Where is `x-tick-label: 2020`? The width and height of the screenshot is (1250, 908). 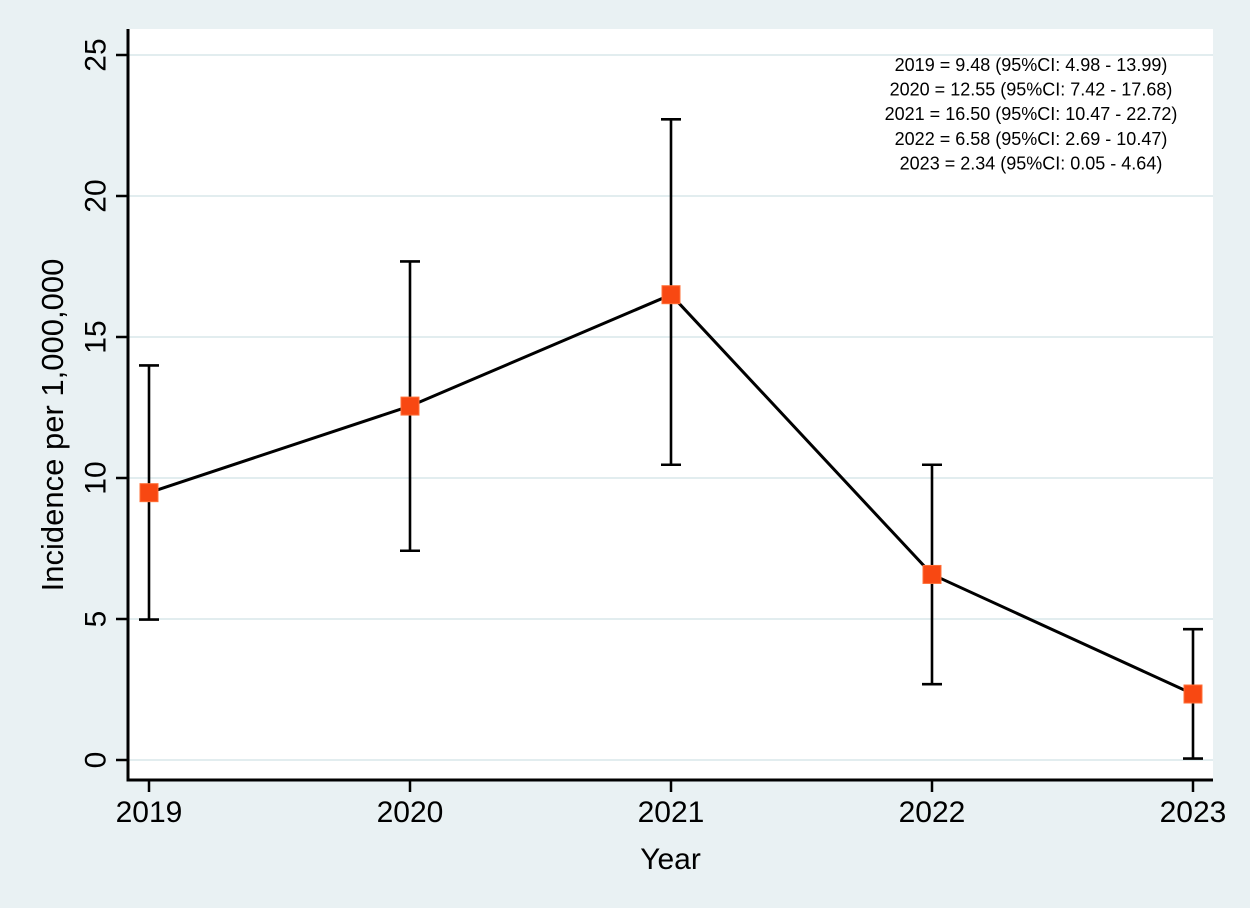
x-tick-label: 2020 is located at coordinates (410, 812).